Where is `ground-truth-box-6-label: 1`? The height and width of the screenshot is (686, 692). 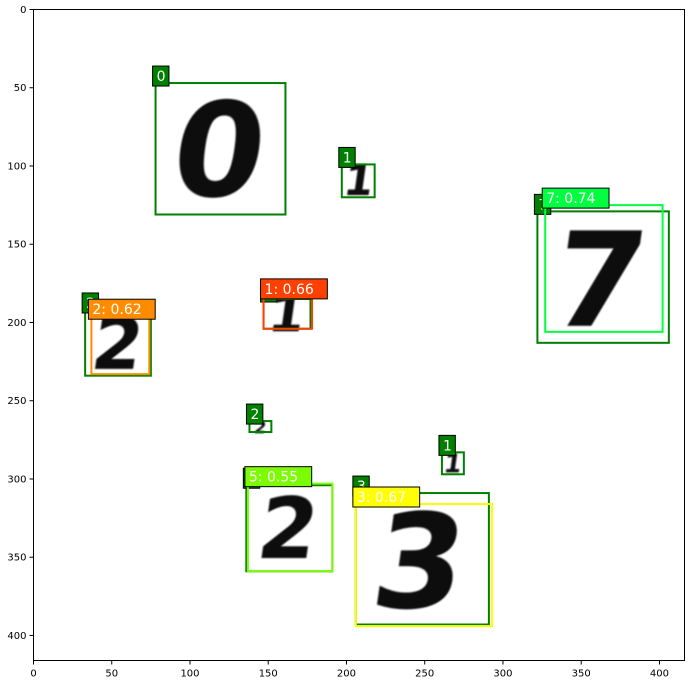 ground-truth-box-6-label: 1 is located at coordinates (447, 446).